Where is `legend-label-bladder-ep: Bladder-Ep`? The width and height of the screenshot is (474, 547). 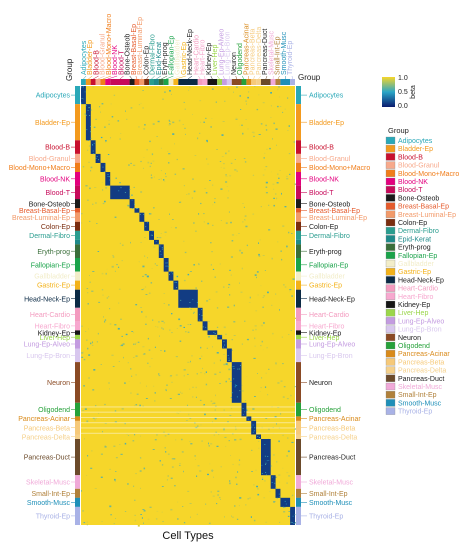 legend-label-bladder-ep: Bladder-Ep is located at coordinates (415, 149).